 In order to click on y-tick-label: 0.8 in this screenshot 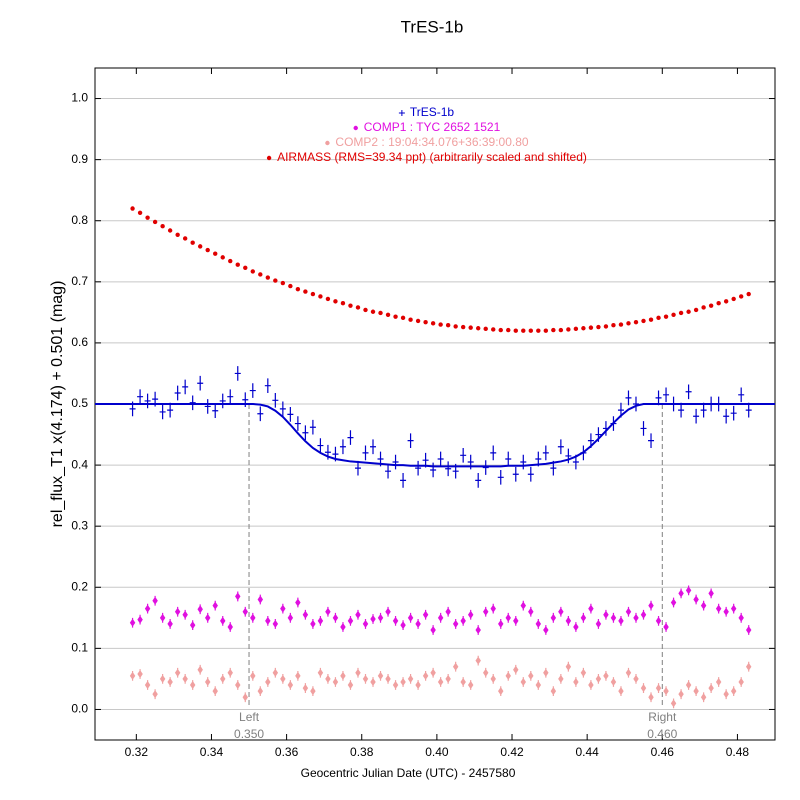, I will do `click(79, 220)`.